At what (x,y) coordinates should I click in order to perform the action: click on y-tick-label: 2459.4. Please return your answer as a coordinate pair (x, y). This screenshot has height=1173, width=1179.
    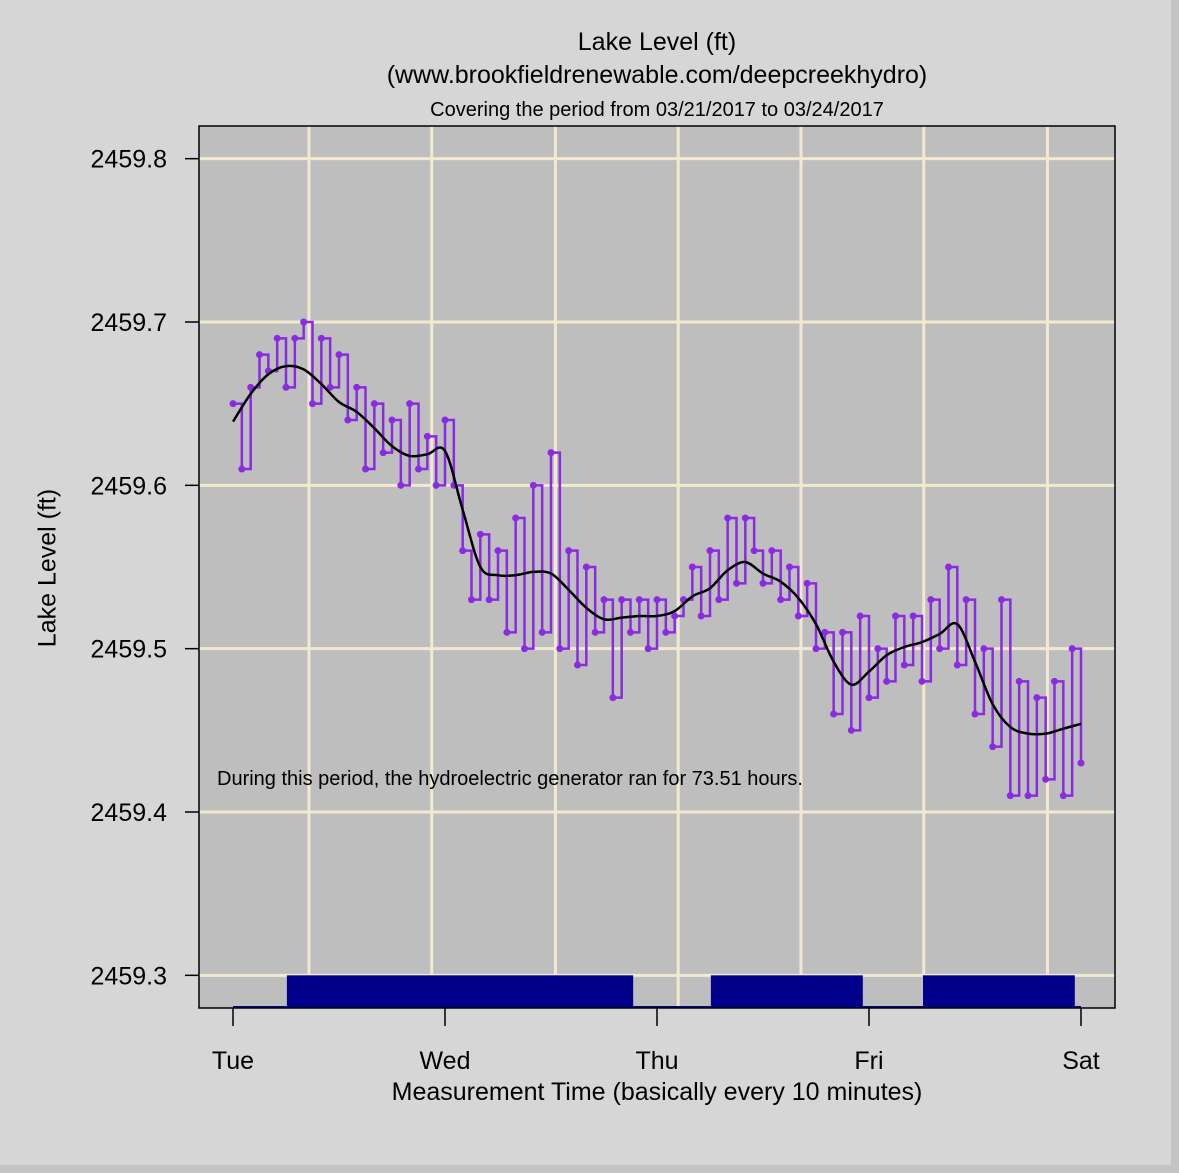
    Looking at the image, I should click on (129, 813).